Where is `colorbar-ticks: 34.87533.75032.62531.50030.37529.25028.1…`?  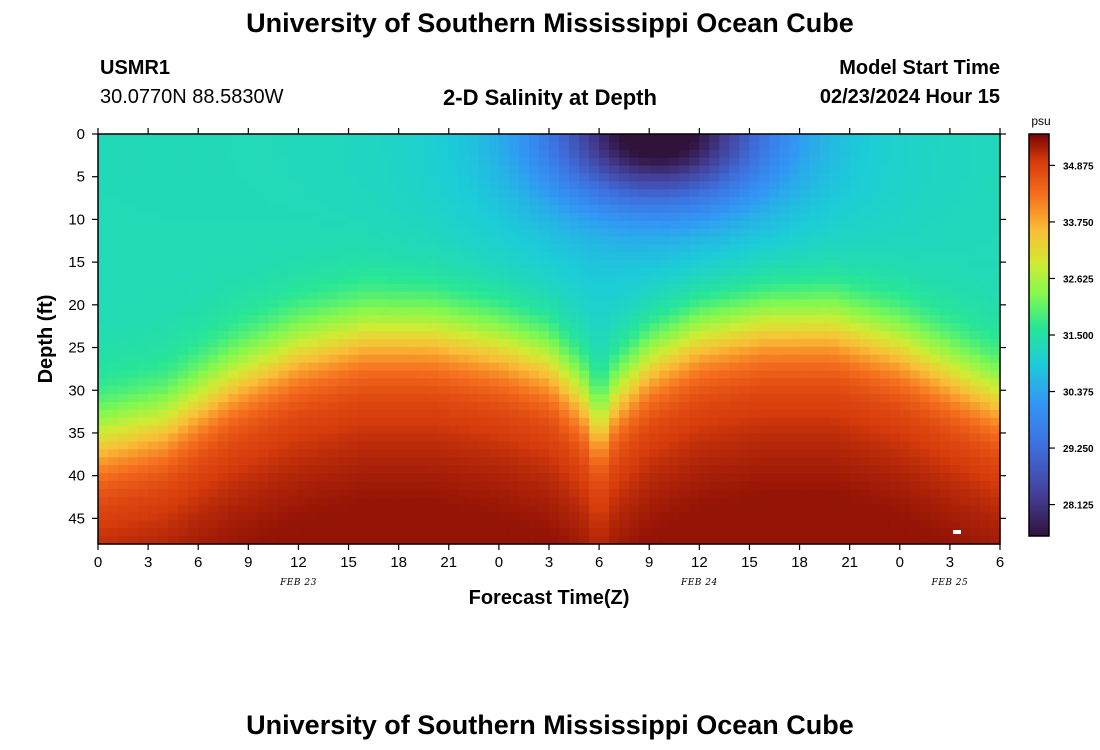 colorbar-ticks: 34.87533.75032.62531.50030.37529.25028.1… is located at coordinates (1071, 336).